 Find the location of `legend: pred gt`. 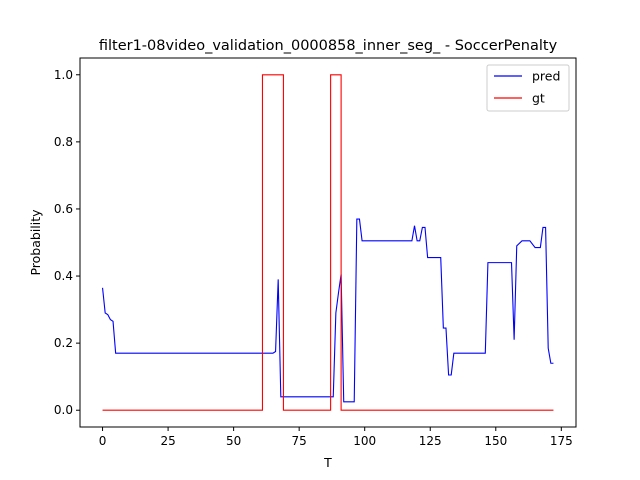

legend: pred gt is located at coordinates (528, 88).